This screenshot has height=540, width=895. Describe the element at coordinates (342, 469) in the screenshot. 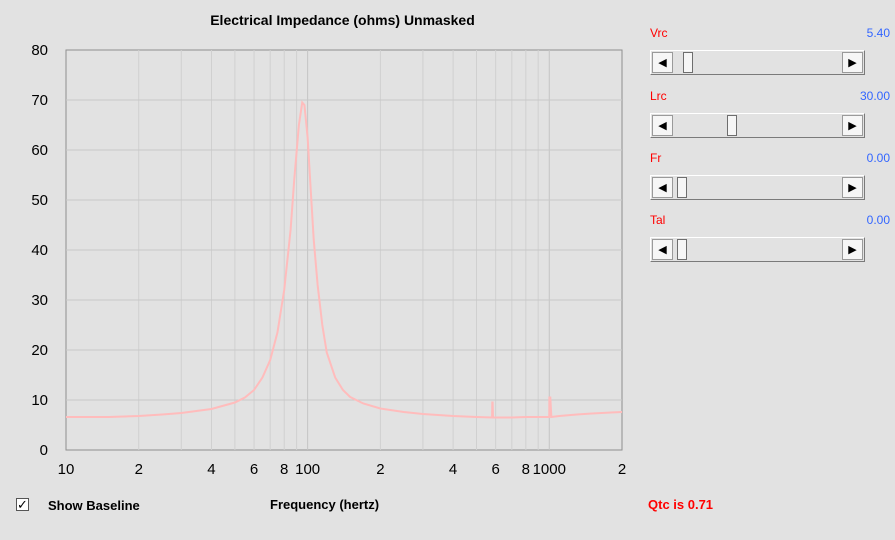

I see `x-tick-labels: 10 2 4 6 8 100 2 4 6 8 1000 2` at that location.